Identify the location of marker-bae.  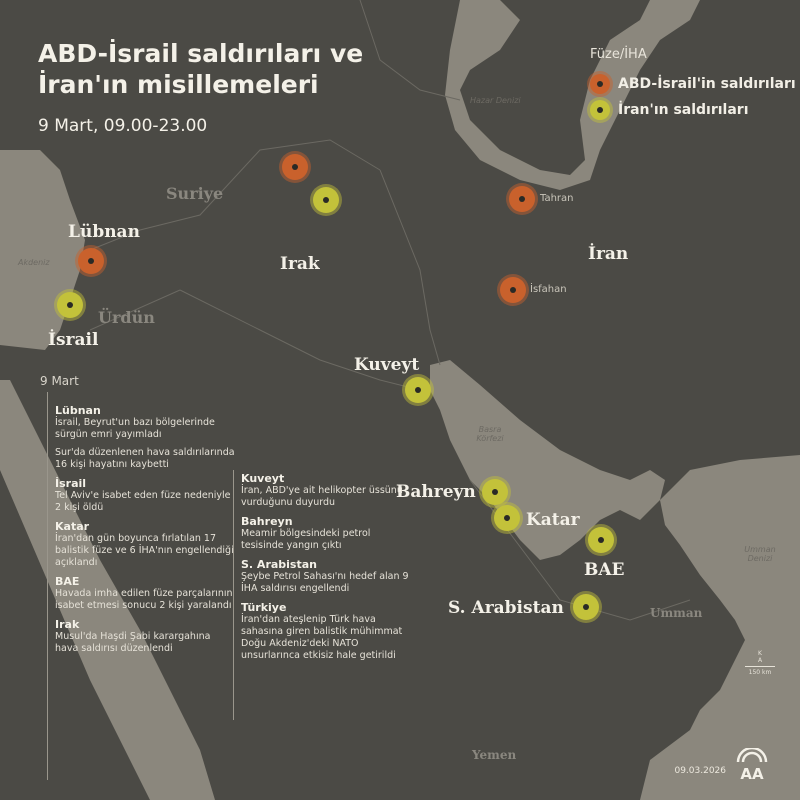
(601, 540).